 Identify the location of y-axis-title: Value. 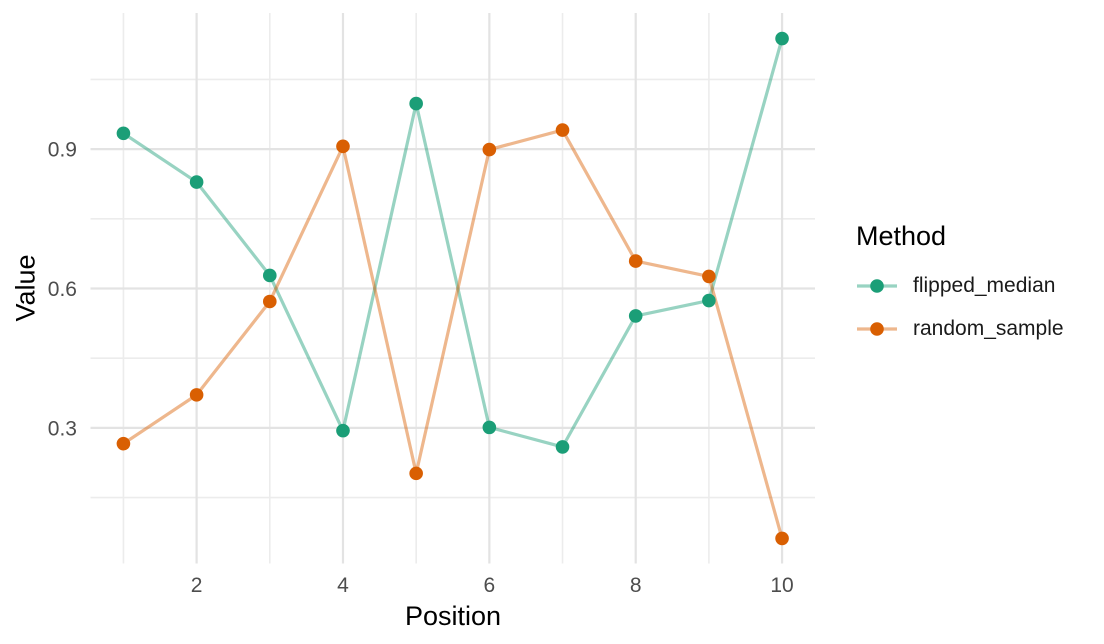
(25, 288).